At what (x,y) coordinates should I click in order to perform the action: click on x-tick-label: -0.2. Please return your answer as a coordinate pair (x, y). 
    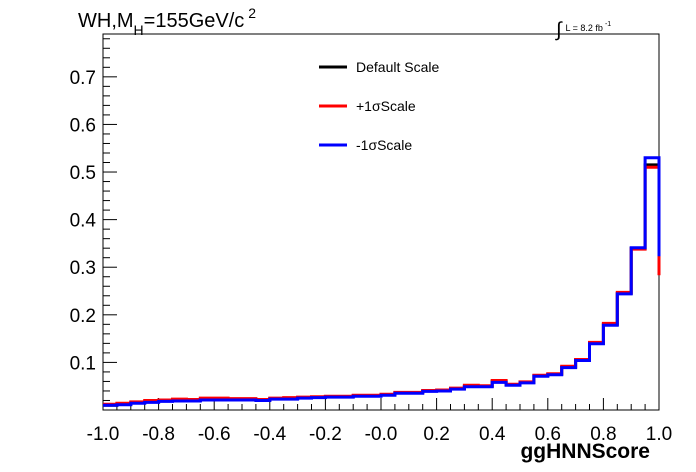
    Looking at the image, I should click on (325, 434).